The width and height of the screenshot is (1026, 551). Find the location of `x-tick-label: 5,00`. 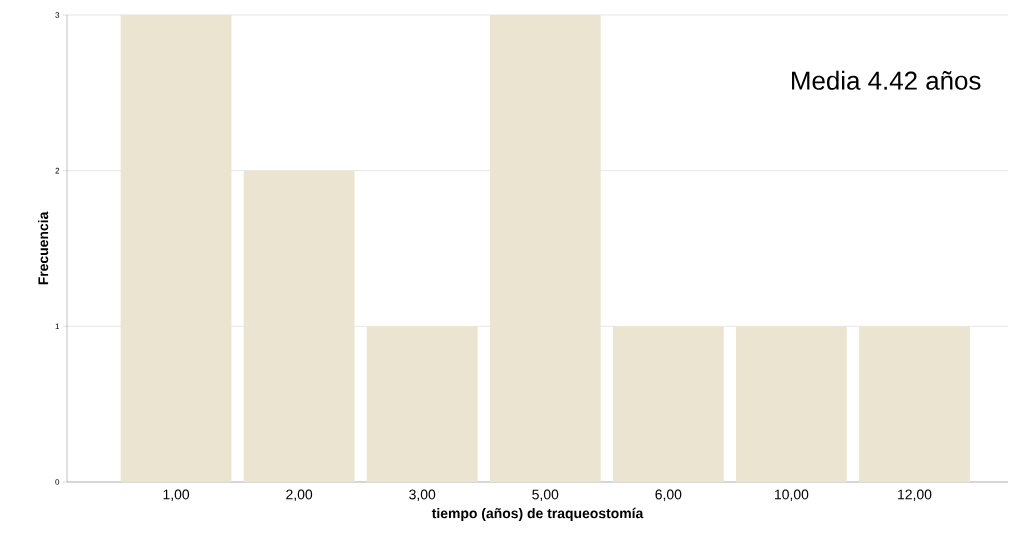

x-tick-label: 5,00 is located at coordinates (545, 495).